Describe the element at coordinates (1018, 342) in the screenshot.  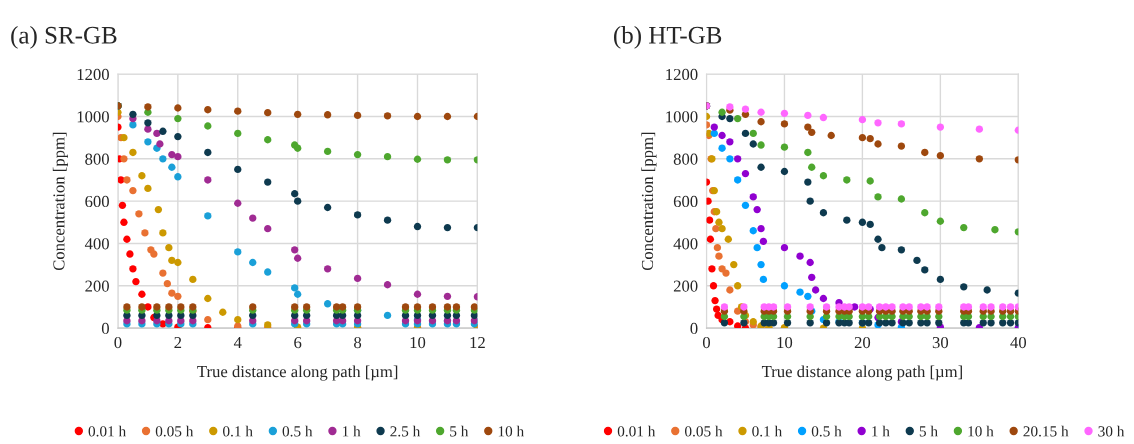
I see `x-tick-label: 40` at that location.